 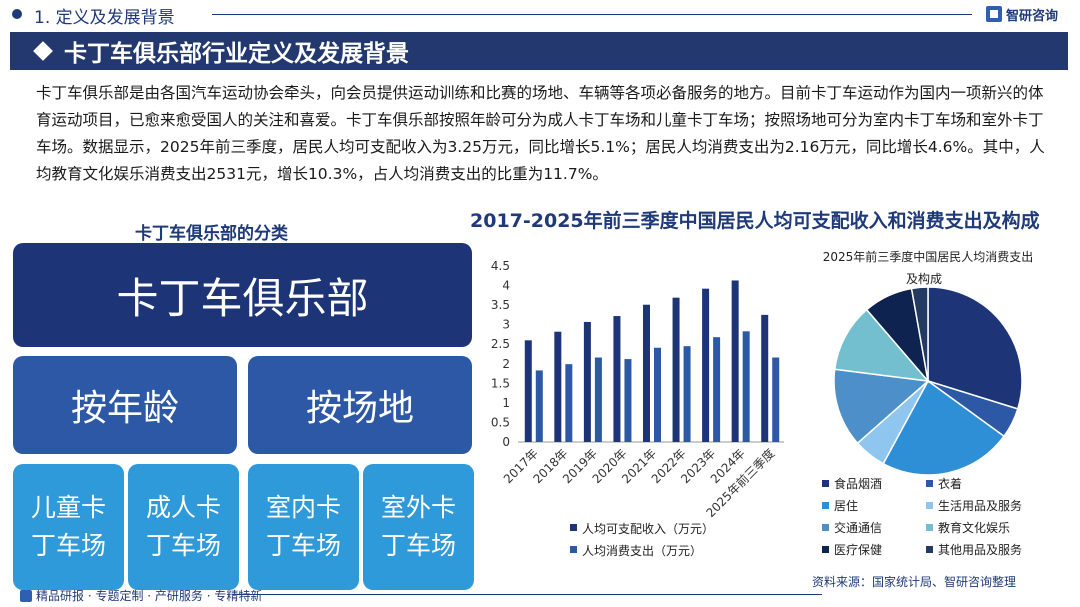 What do you see at coordinates (980, 505) in the screenshot?
I see `pie-legend-label: 生活用品及服务` at bounding box center [980, 505].